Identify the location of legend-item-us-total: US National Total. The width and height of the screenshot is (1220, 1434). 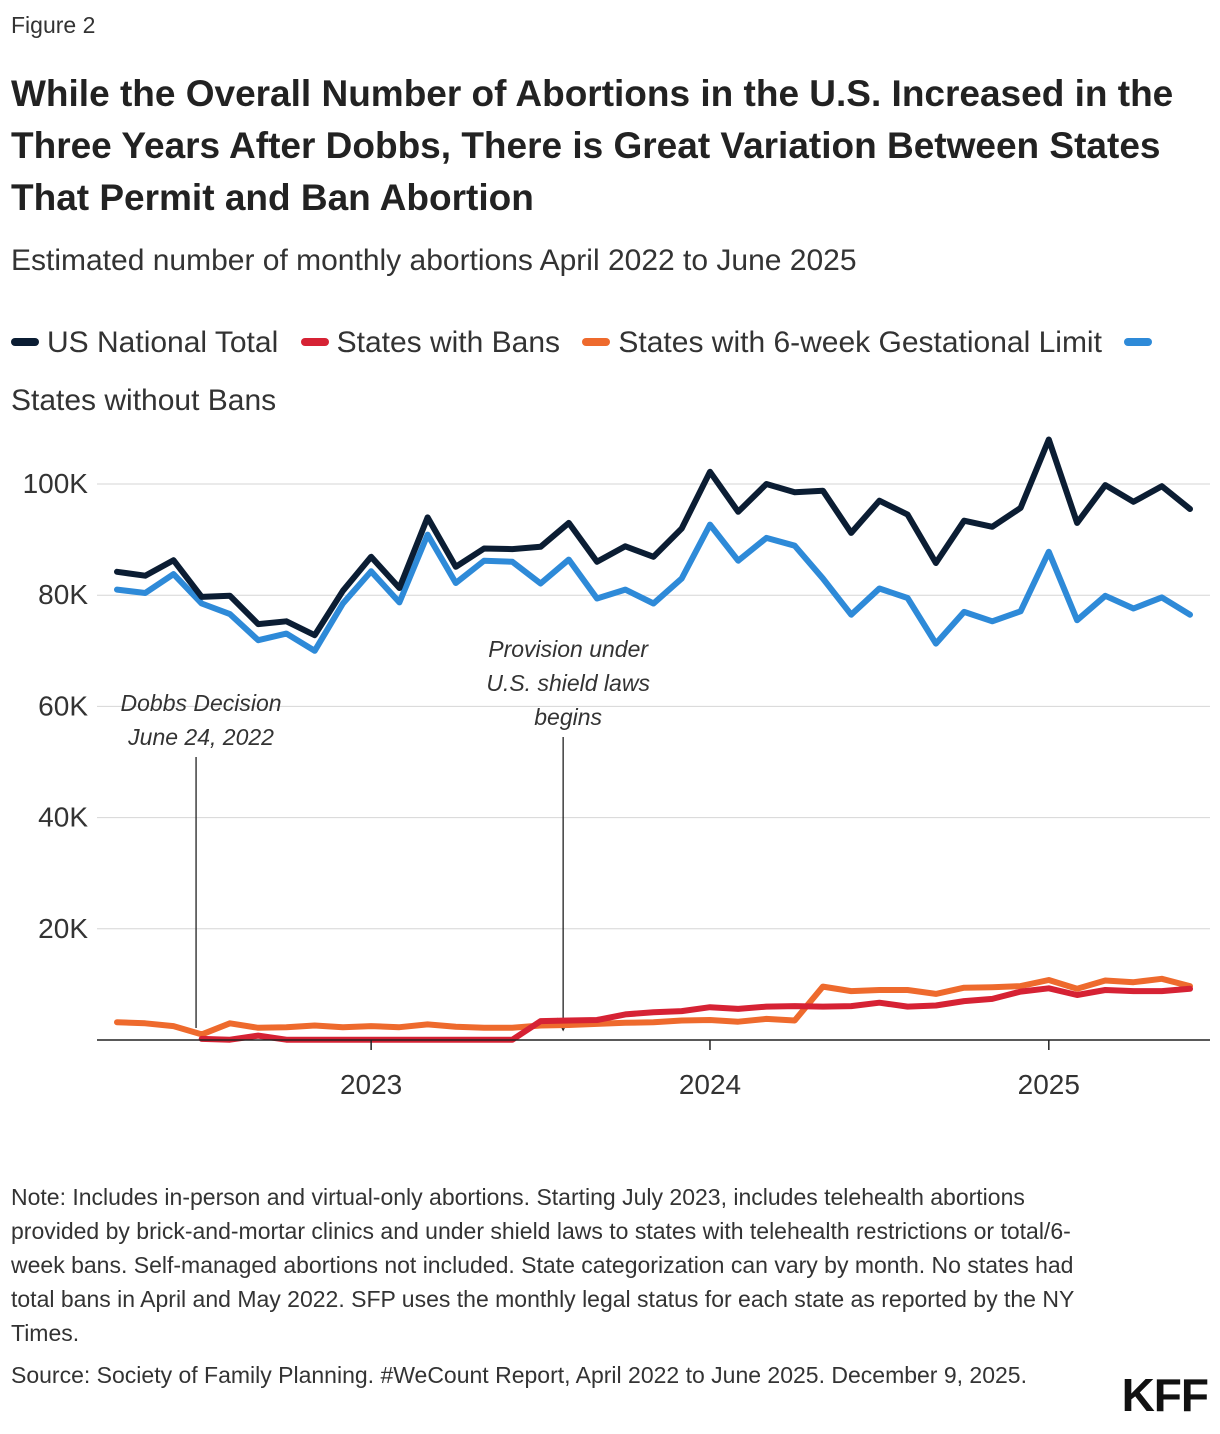
(144, 342).